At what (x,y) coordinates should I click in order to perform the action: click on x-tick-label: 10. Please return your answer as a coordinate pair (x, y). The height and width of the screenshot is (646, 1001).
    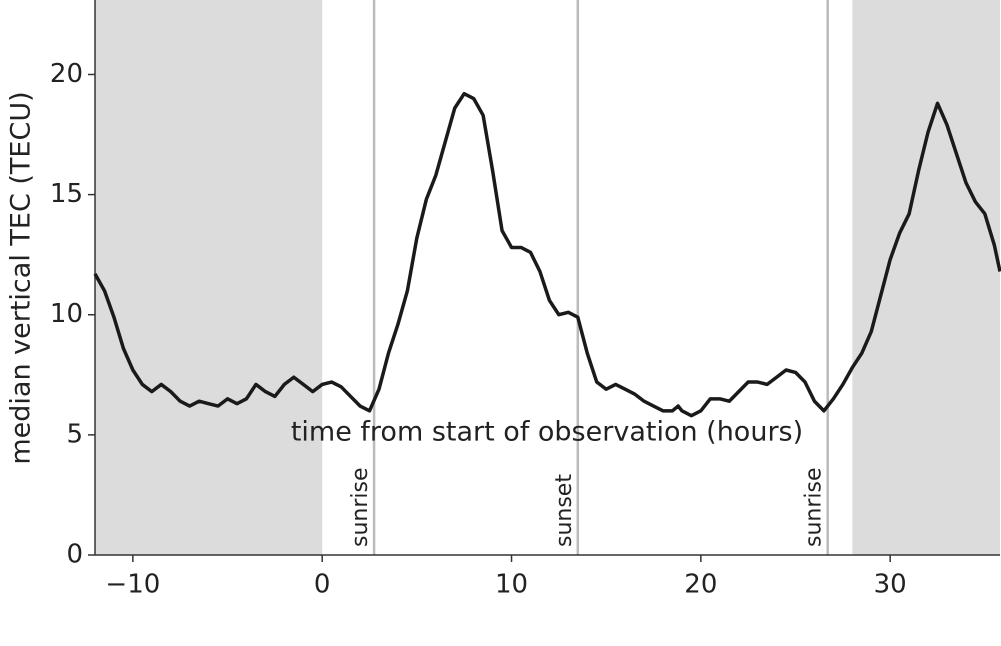
    Looking at the image, I should click on (511, 585).